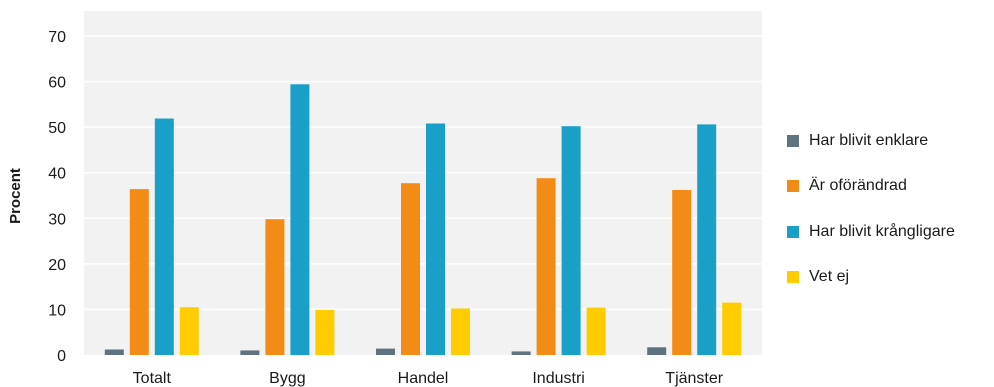 The width and height of the screenshot is (994, 387). I want to click on x-tick-label: Bygg, so click(287, 378).